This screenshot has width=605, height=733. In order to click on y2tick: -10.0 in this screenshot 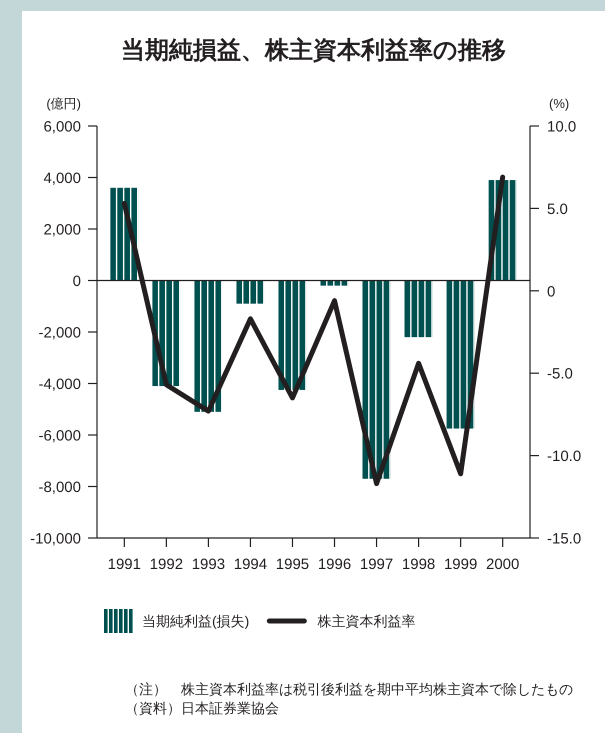, I will do `click(564, 457)`.